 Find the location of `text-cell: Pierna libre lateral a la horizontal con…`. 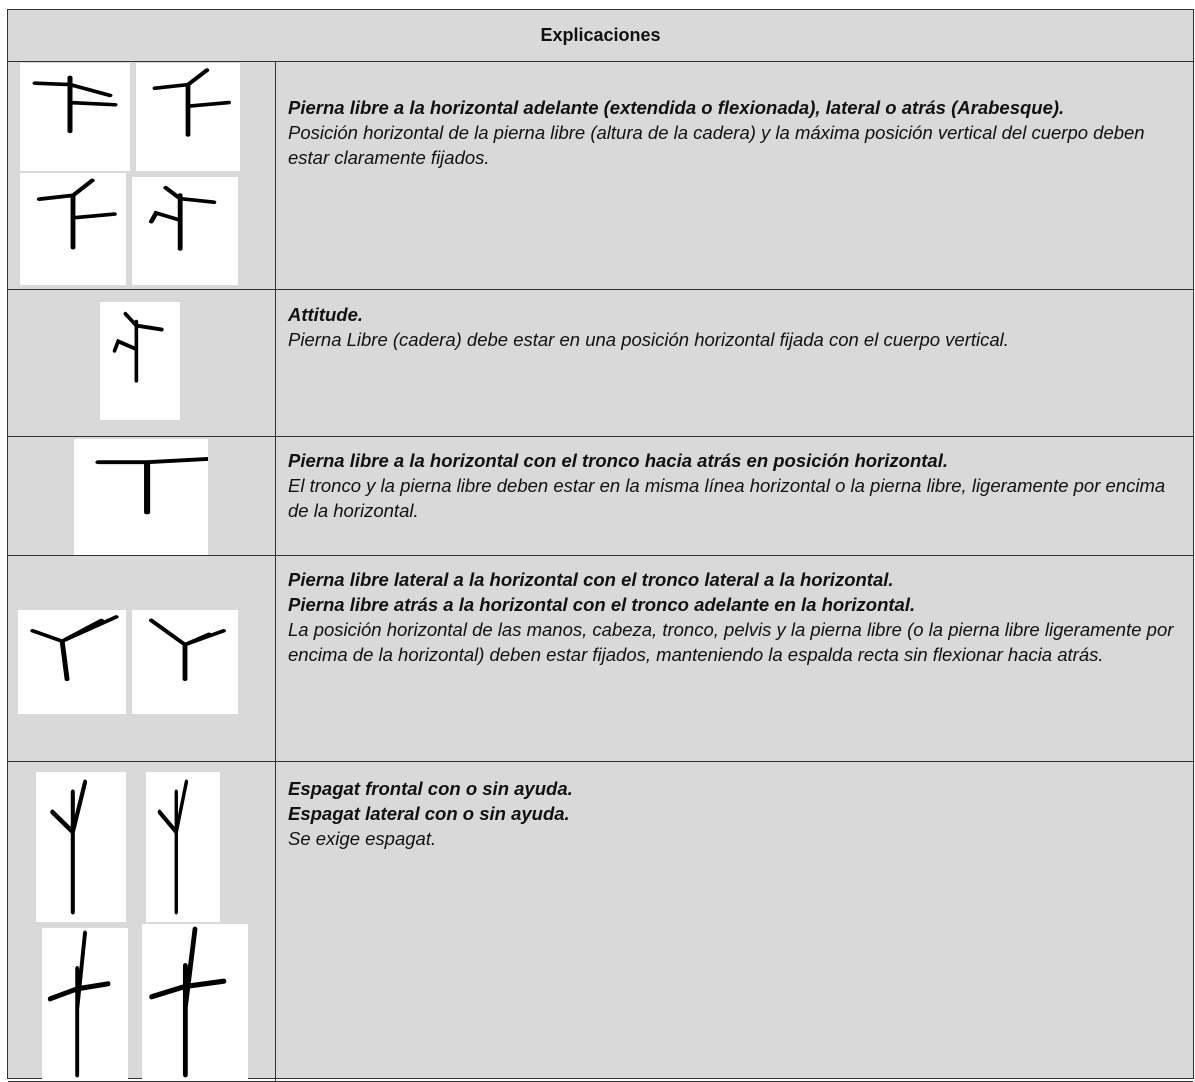

text-cell: Pierna libre lateral a la horizontal con… is located at coordinates (735, 617).